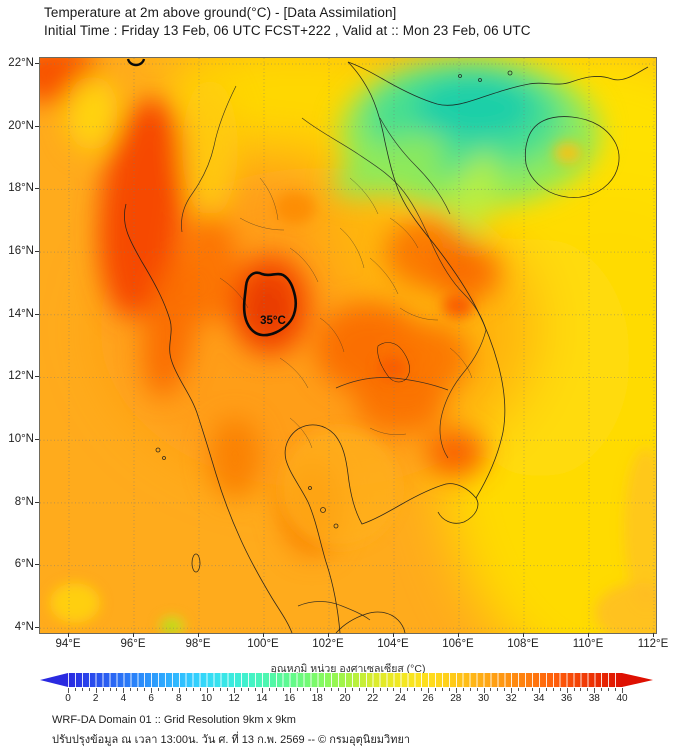 The width and height of the screenshot is (676, 756). I want to click on colorbar-tick-label: 8, so click(179, 698).